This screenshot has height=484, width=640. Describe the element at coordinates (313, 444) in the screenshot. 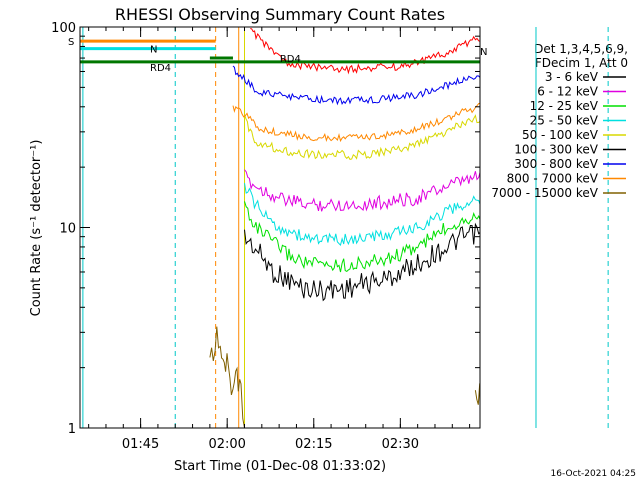

I see `x-tick-label-2: 02:15` at that location.